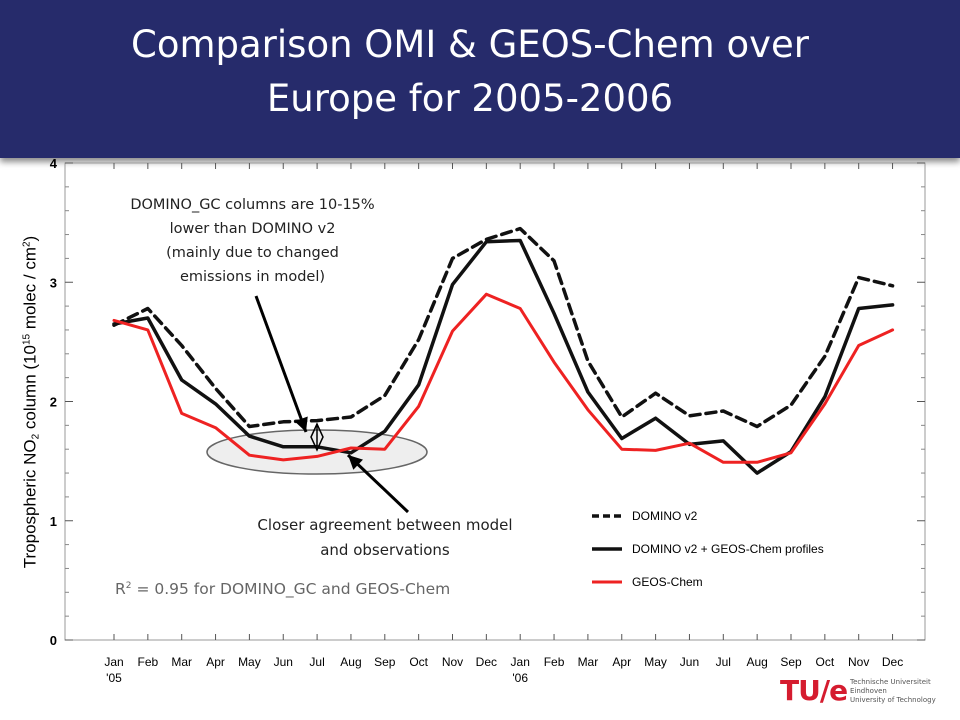 This screenshot has height=720, width=960. What do you see at coordinates (252, 205) in the screenshot?
I see `annotation-line: DOMINO_GC columns are 10-15%` at bounding box center [252, 205].